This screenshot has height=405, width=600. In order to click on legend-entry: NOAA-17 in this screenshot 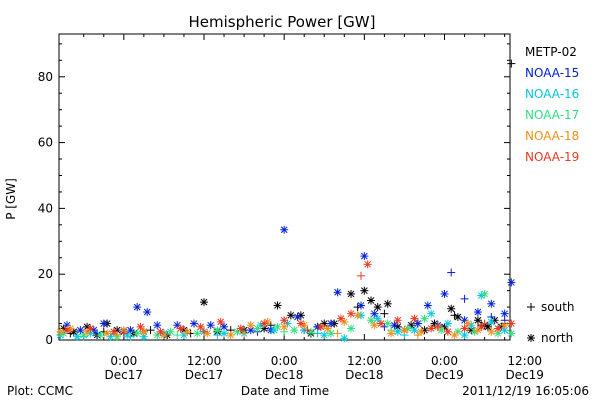, I will do `click(552, 115)`.